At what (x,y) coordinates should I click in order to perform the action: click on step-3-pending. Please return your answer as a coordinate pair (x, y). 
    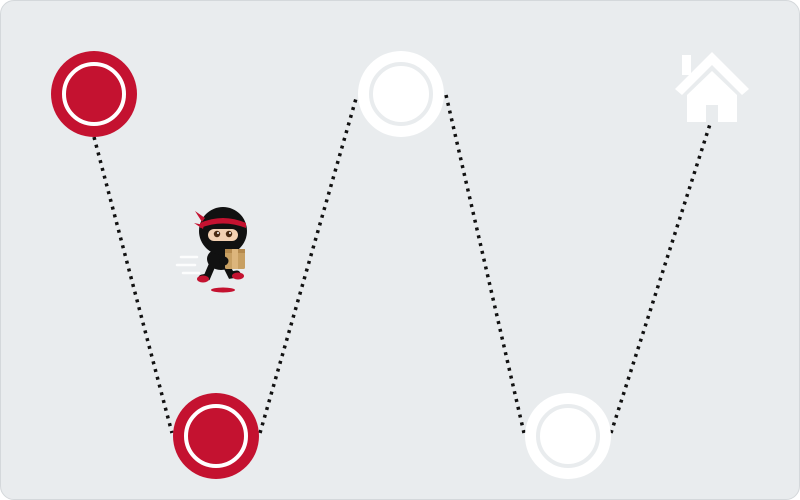
    Looking at the image, I should click on (401, 94).